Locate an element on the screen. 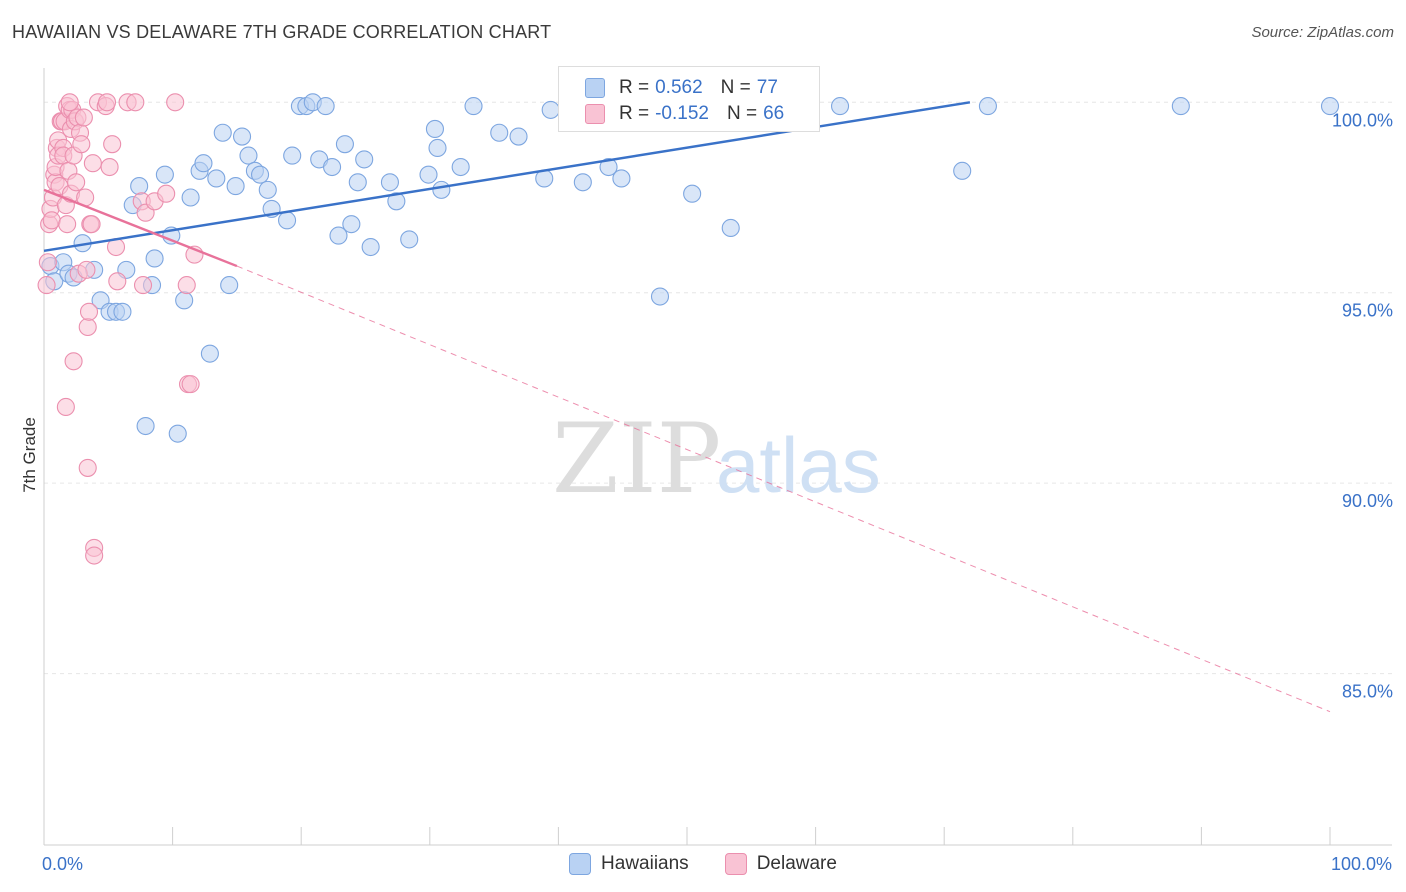  series-legend: Hawaiians Delaware is located at coordinates (703, 864).